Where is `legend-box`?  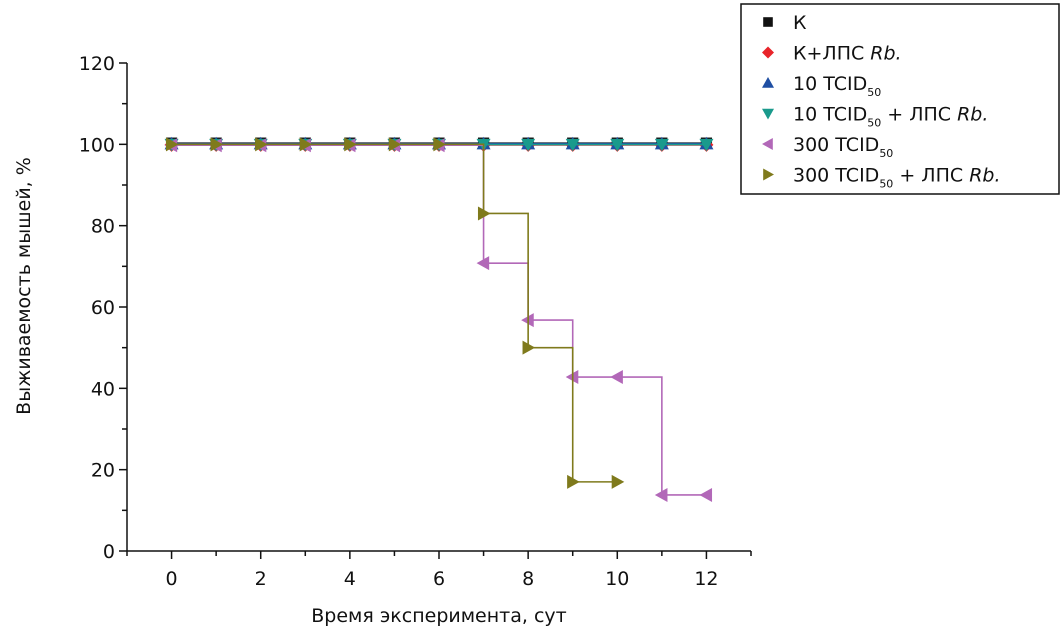
legend-box is located at coordinates (900, 99).